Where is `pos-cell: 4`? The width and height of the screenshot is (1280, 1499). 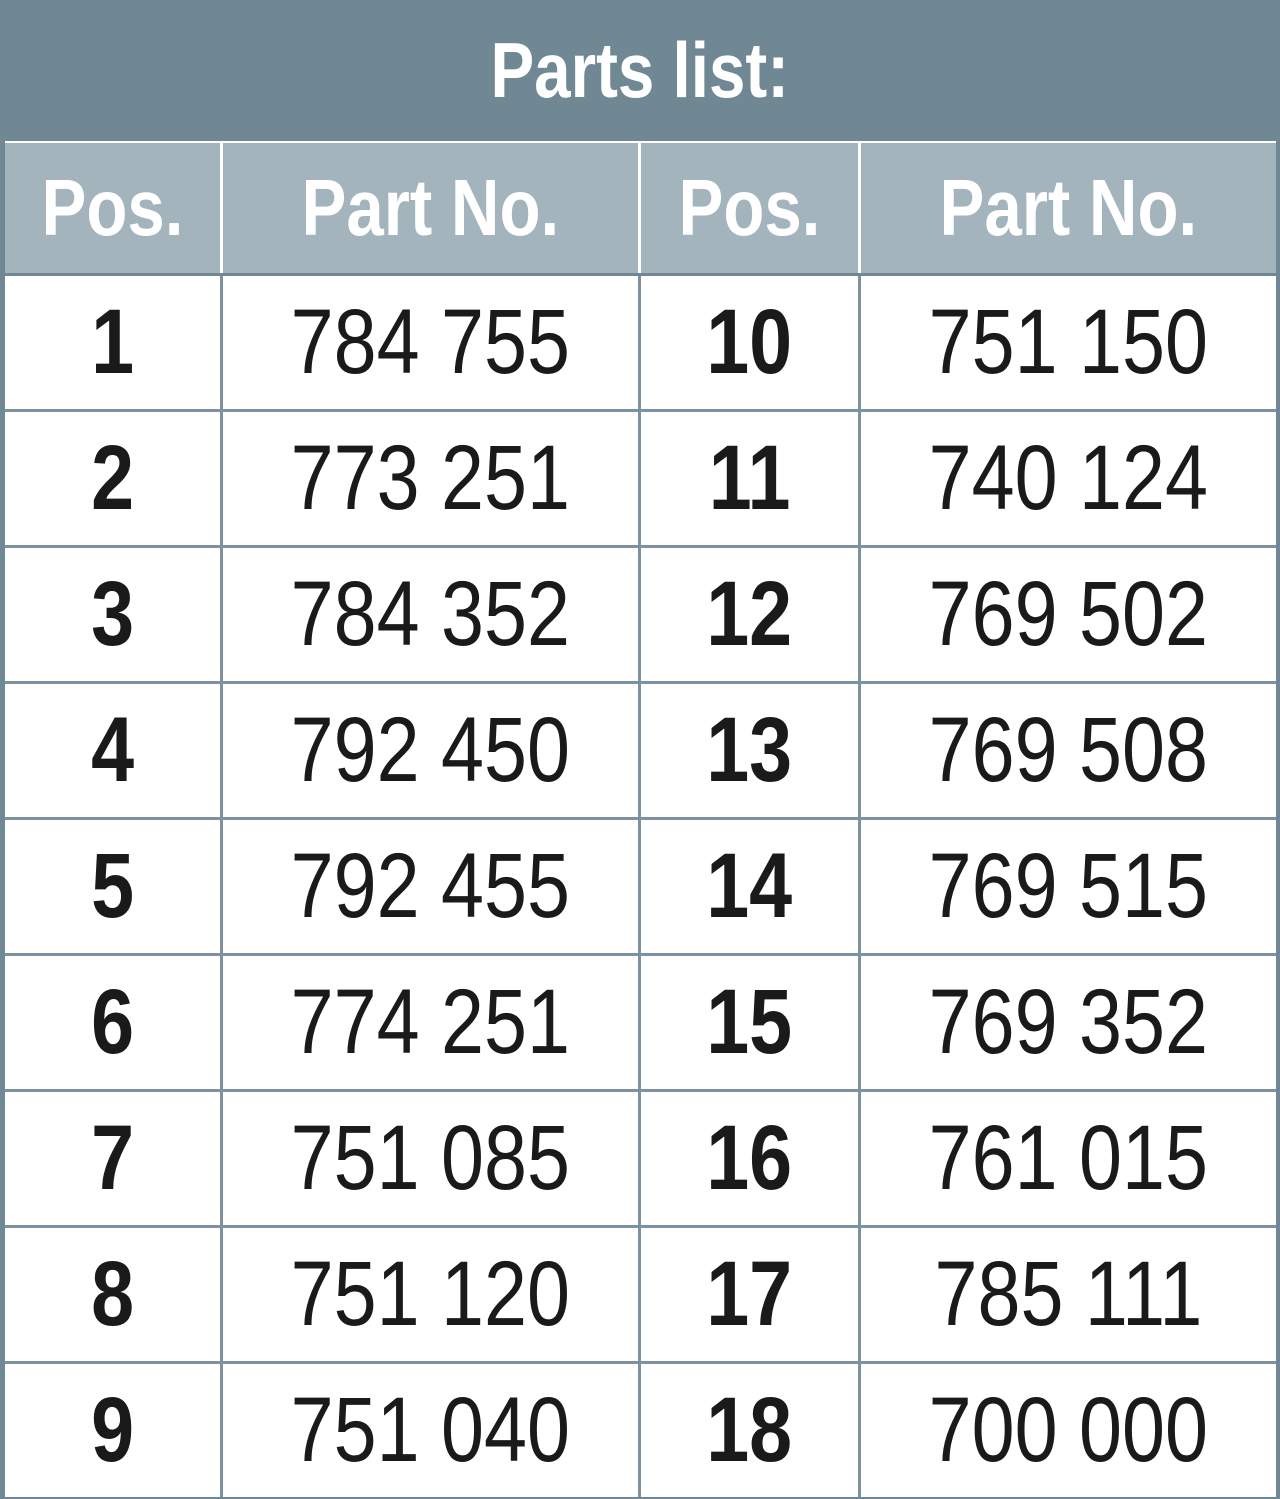
pos-cell: 4 is located at coordinates (112, 750).